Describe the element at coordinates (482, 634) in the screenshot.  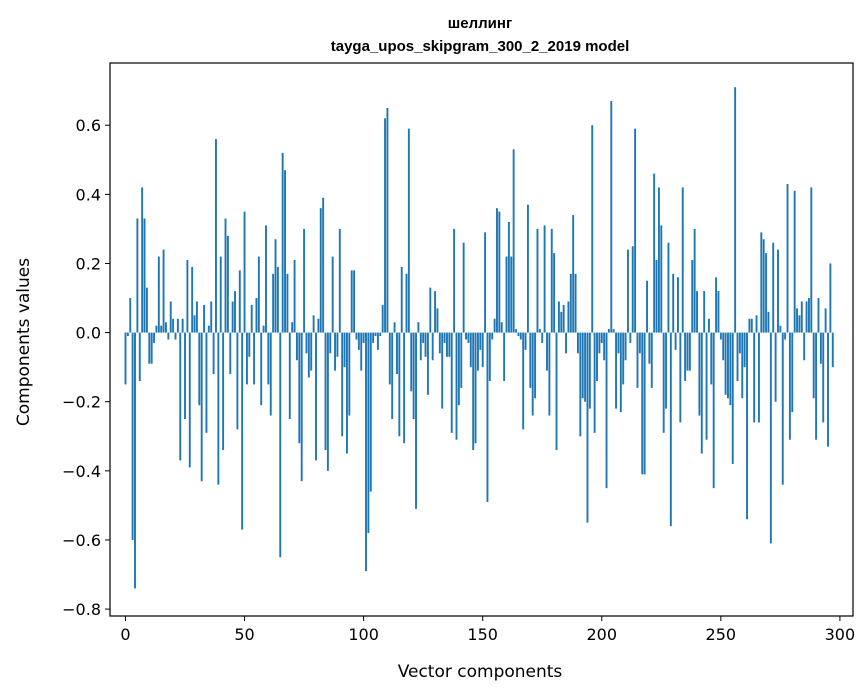
I see `x-tick-label: 150` at that location.